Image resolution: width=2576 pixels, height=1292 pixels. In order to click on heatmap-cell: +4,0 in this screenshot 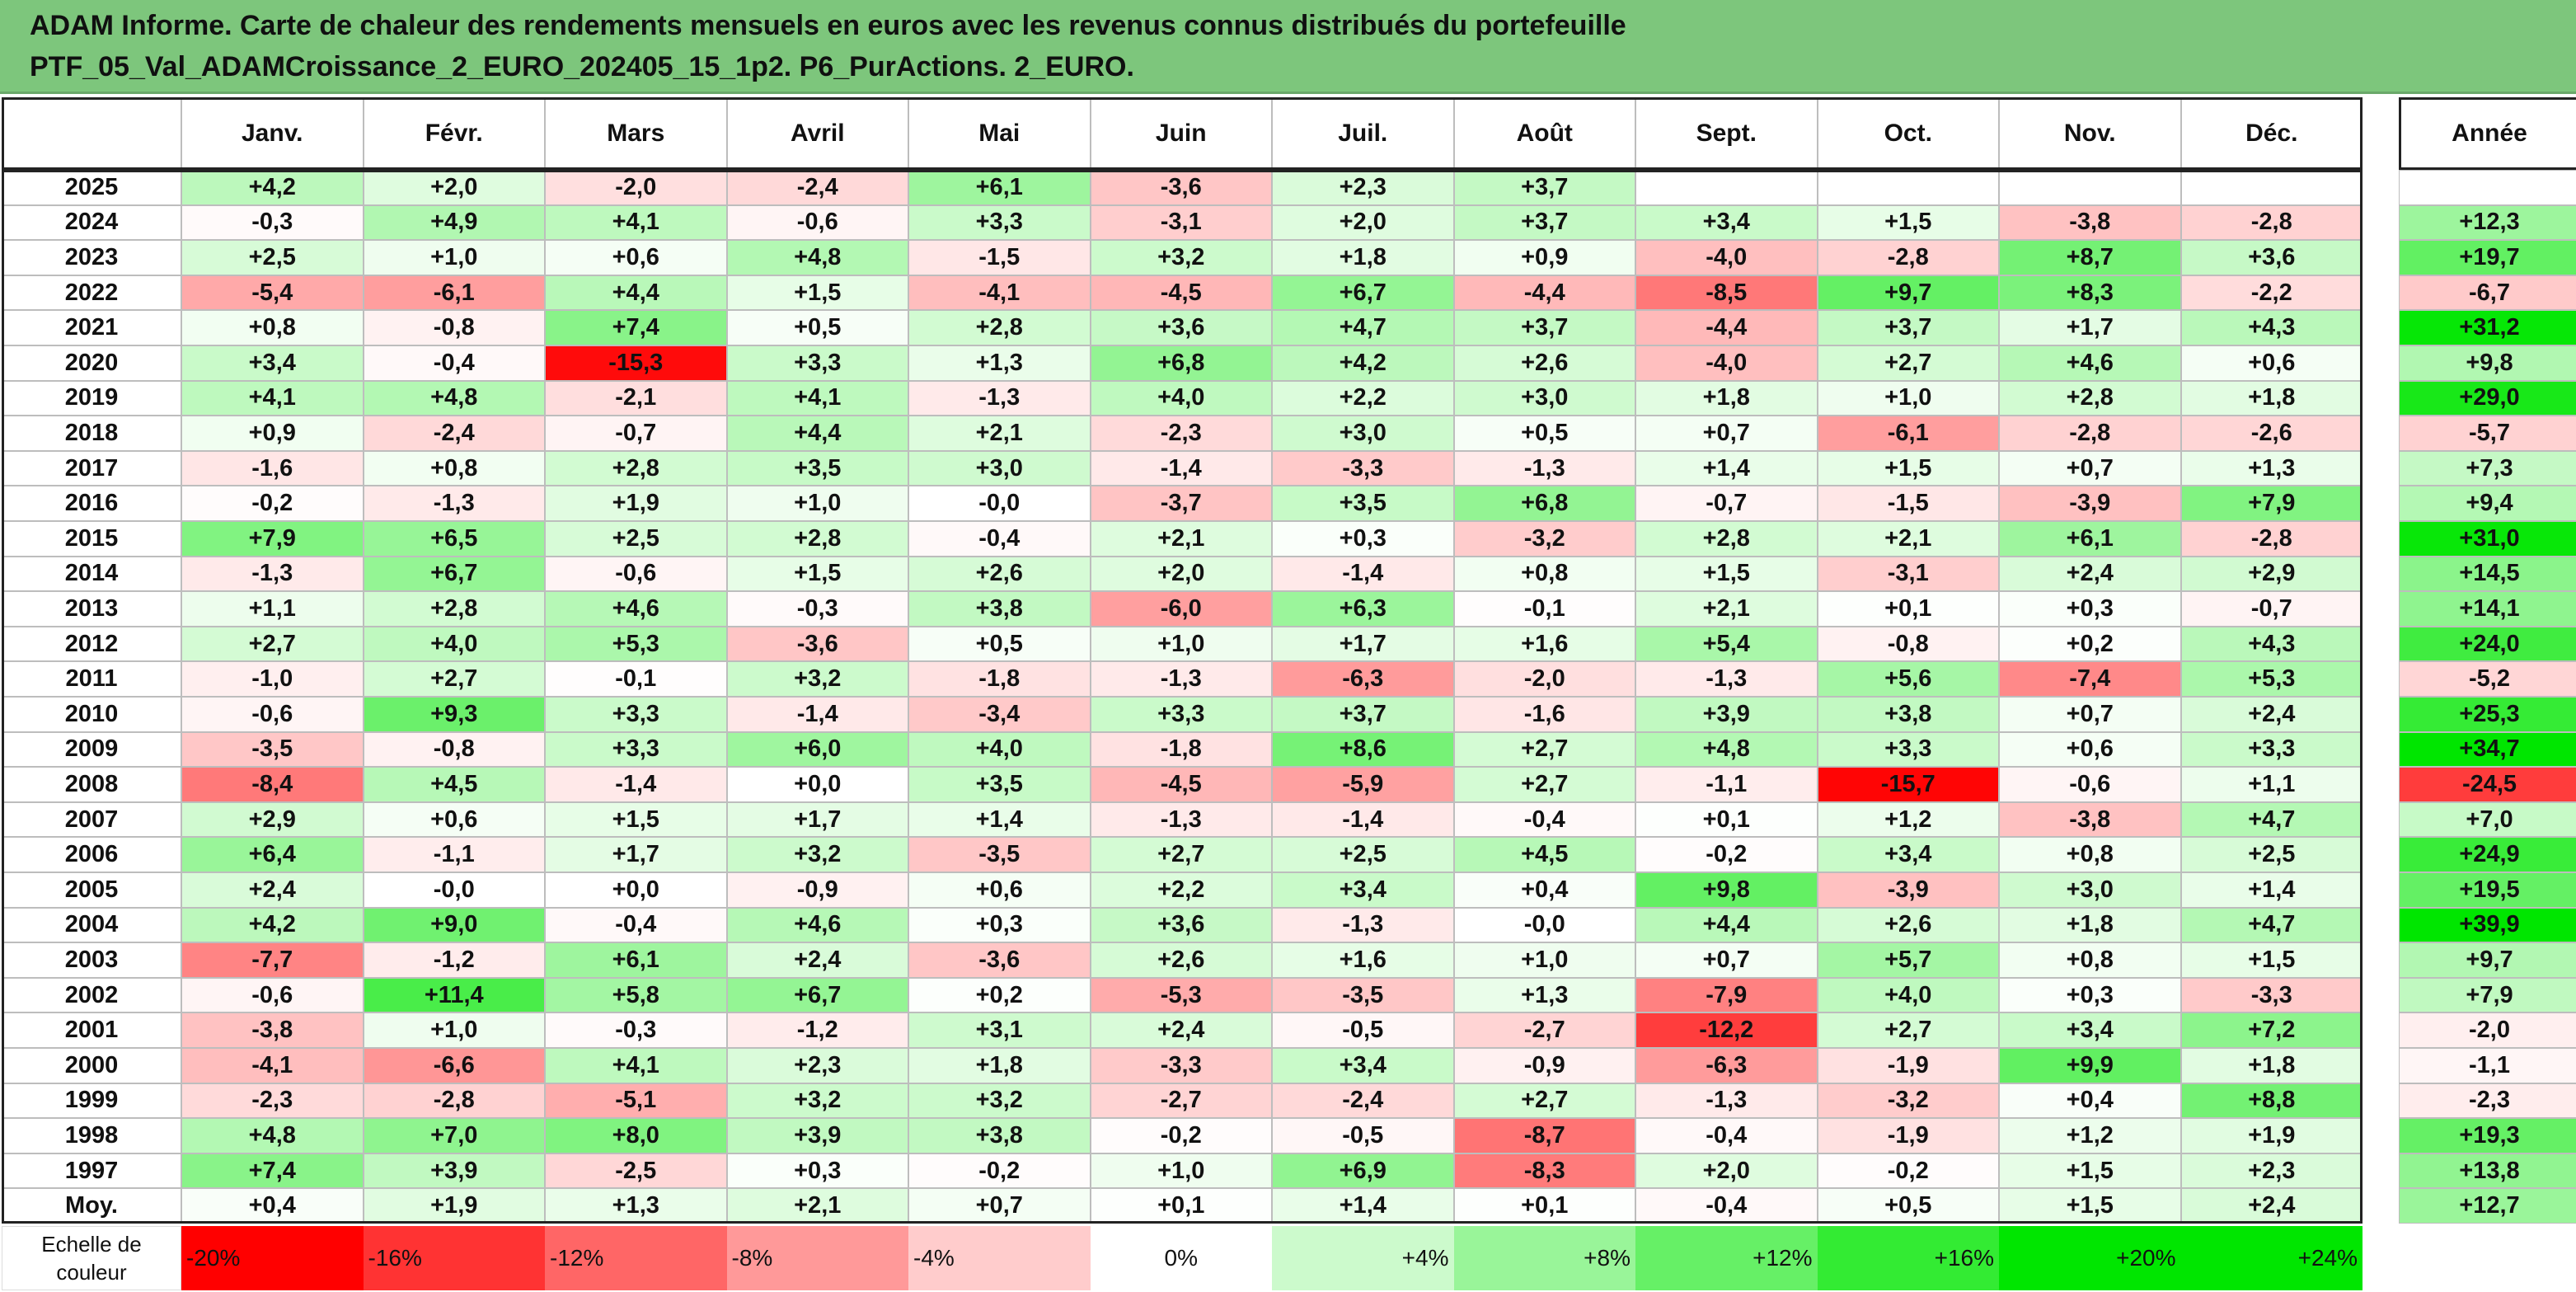, I will do `click(1181, 398)`.